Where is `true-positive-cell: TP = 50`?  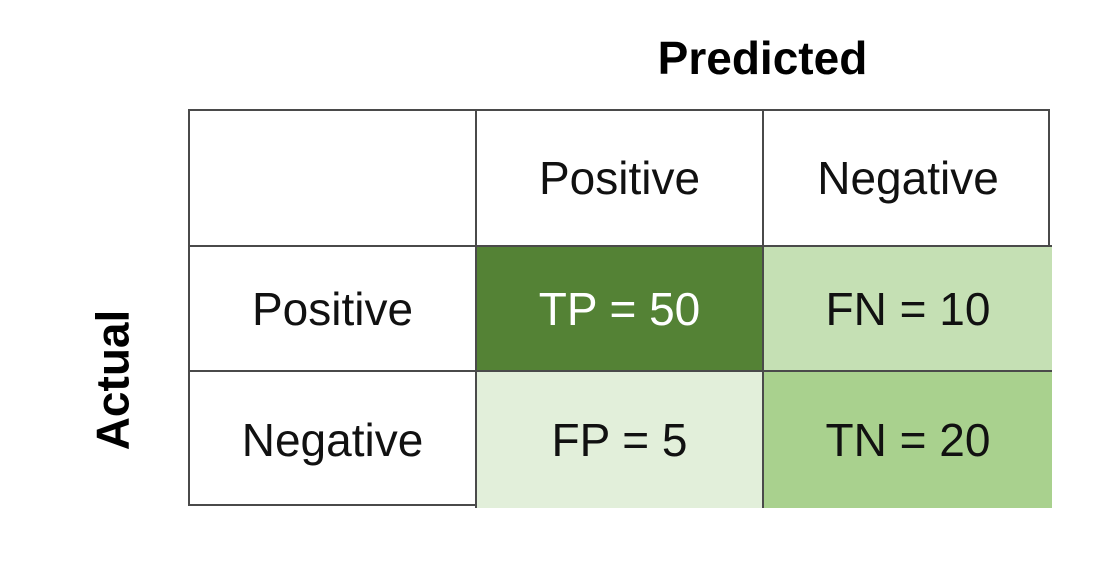
true-positive-cell: TP = 50 is located at coordinates (620, 309).